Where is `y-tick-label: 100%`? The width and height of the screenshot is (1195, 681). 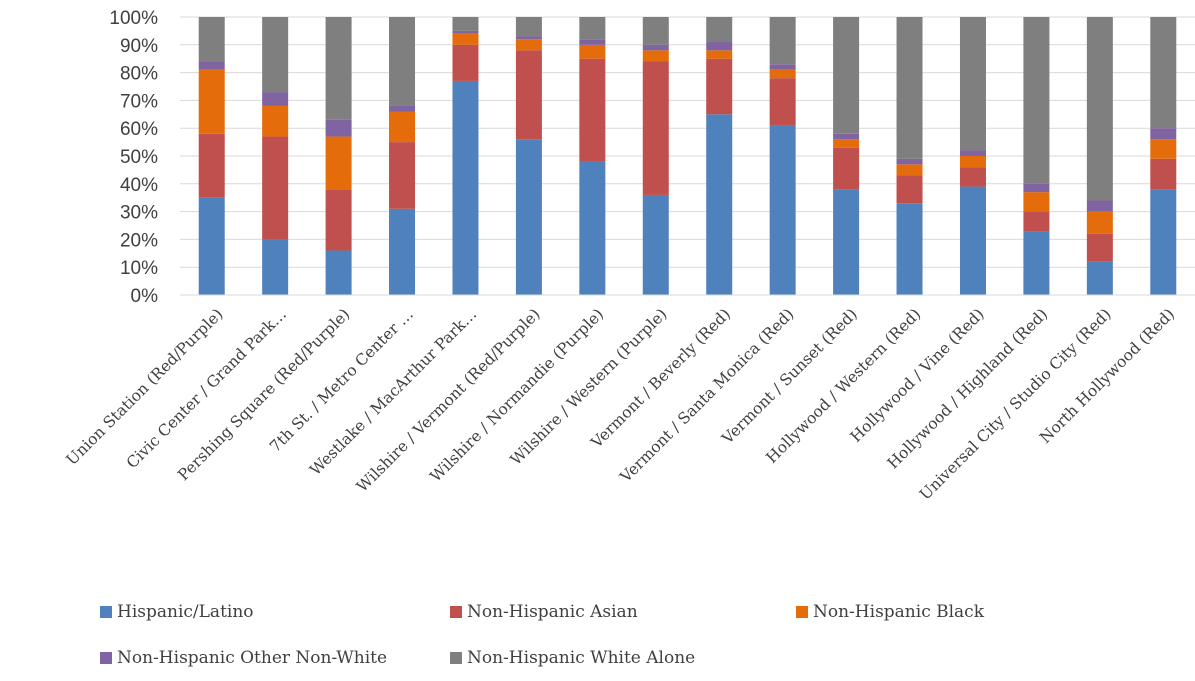
y-tick-label: 100% is located at coordinates (133, 18).